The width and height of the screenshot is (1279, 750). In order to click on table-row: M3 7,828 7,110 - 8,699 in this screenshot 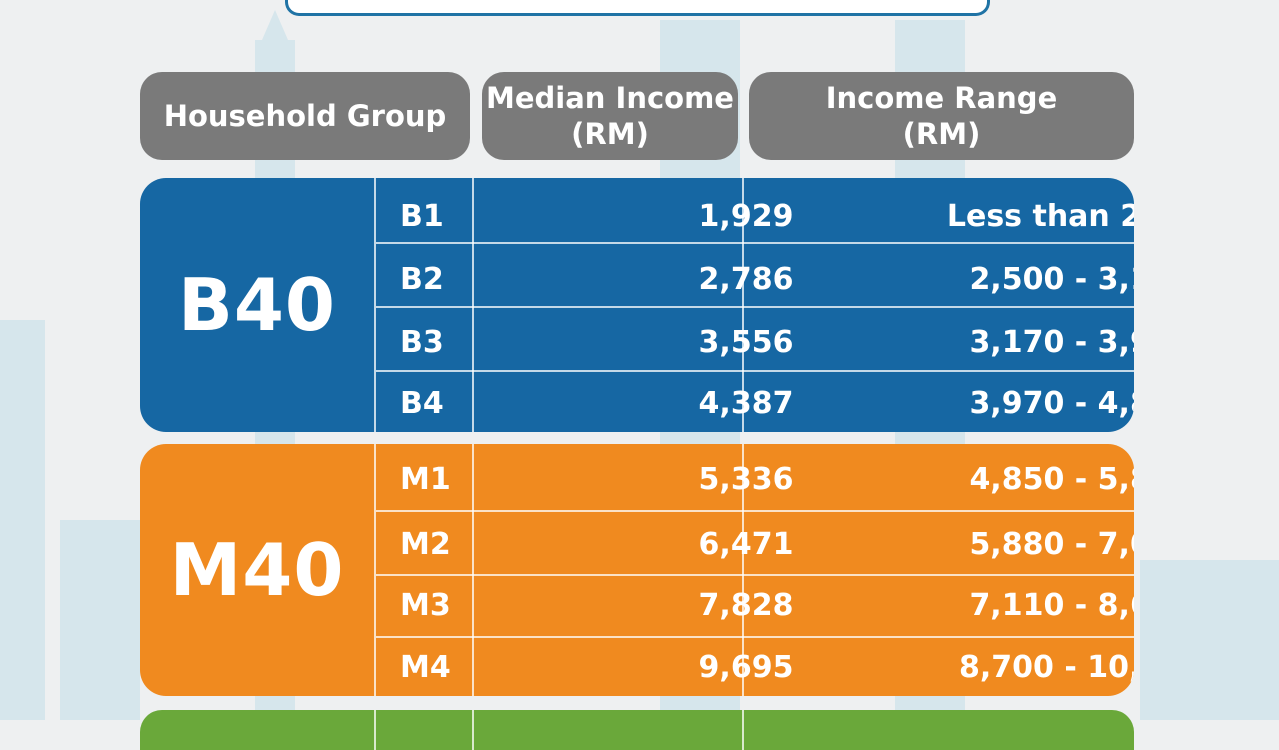, I will do `click(755, 605)`.